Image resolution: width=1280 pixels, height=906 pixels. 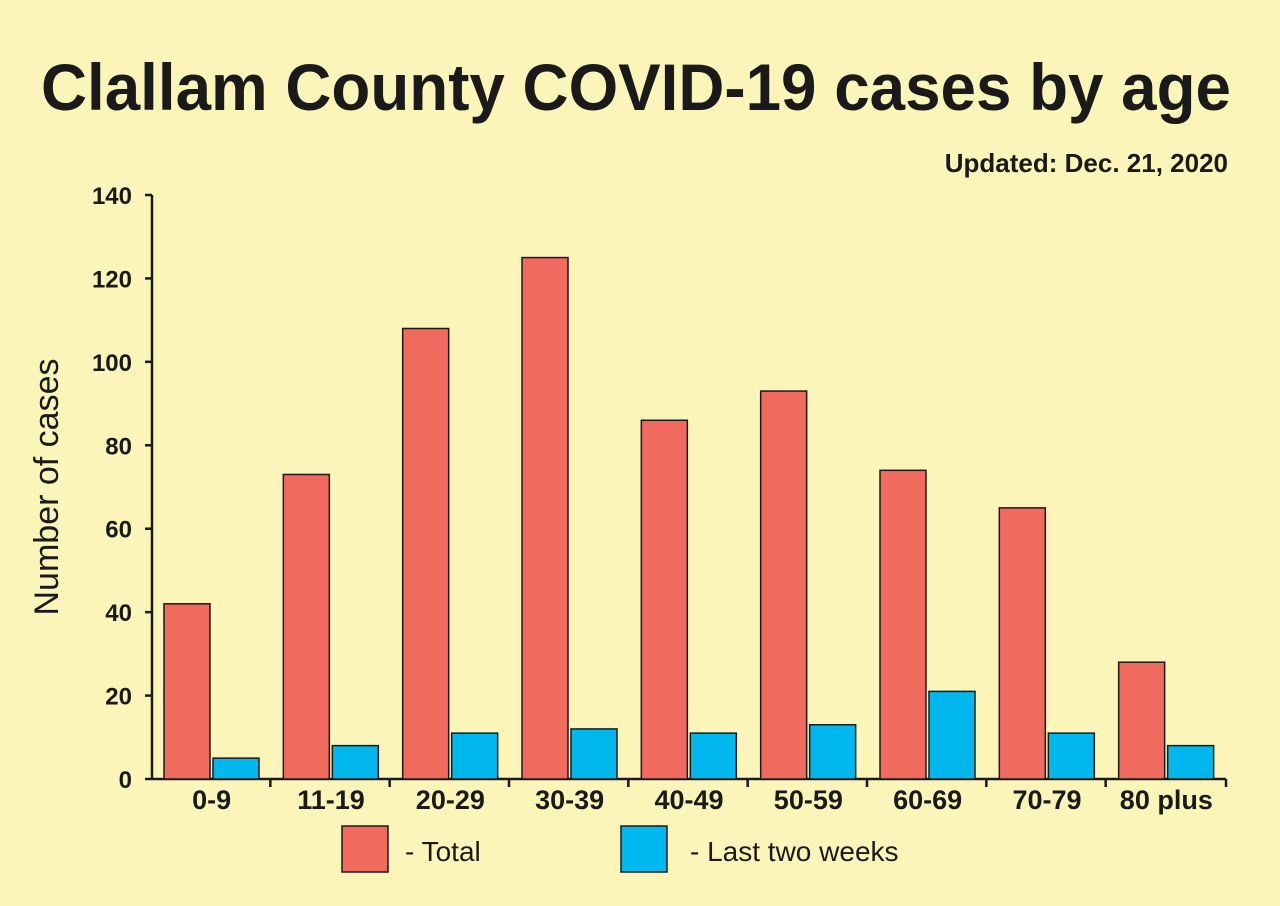 What do you see at coordinates (331, 800) in the screenshot?
I see `x-tick-label: 11-19` at bounding box center [331, 800].